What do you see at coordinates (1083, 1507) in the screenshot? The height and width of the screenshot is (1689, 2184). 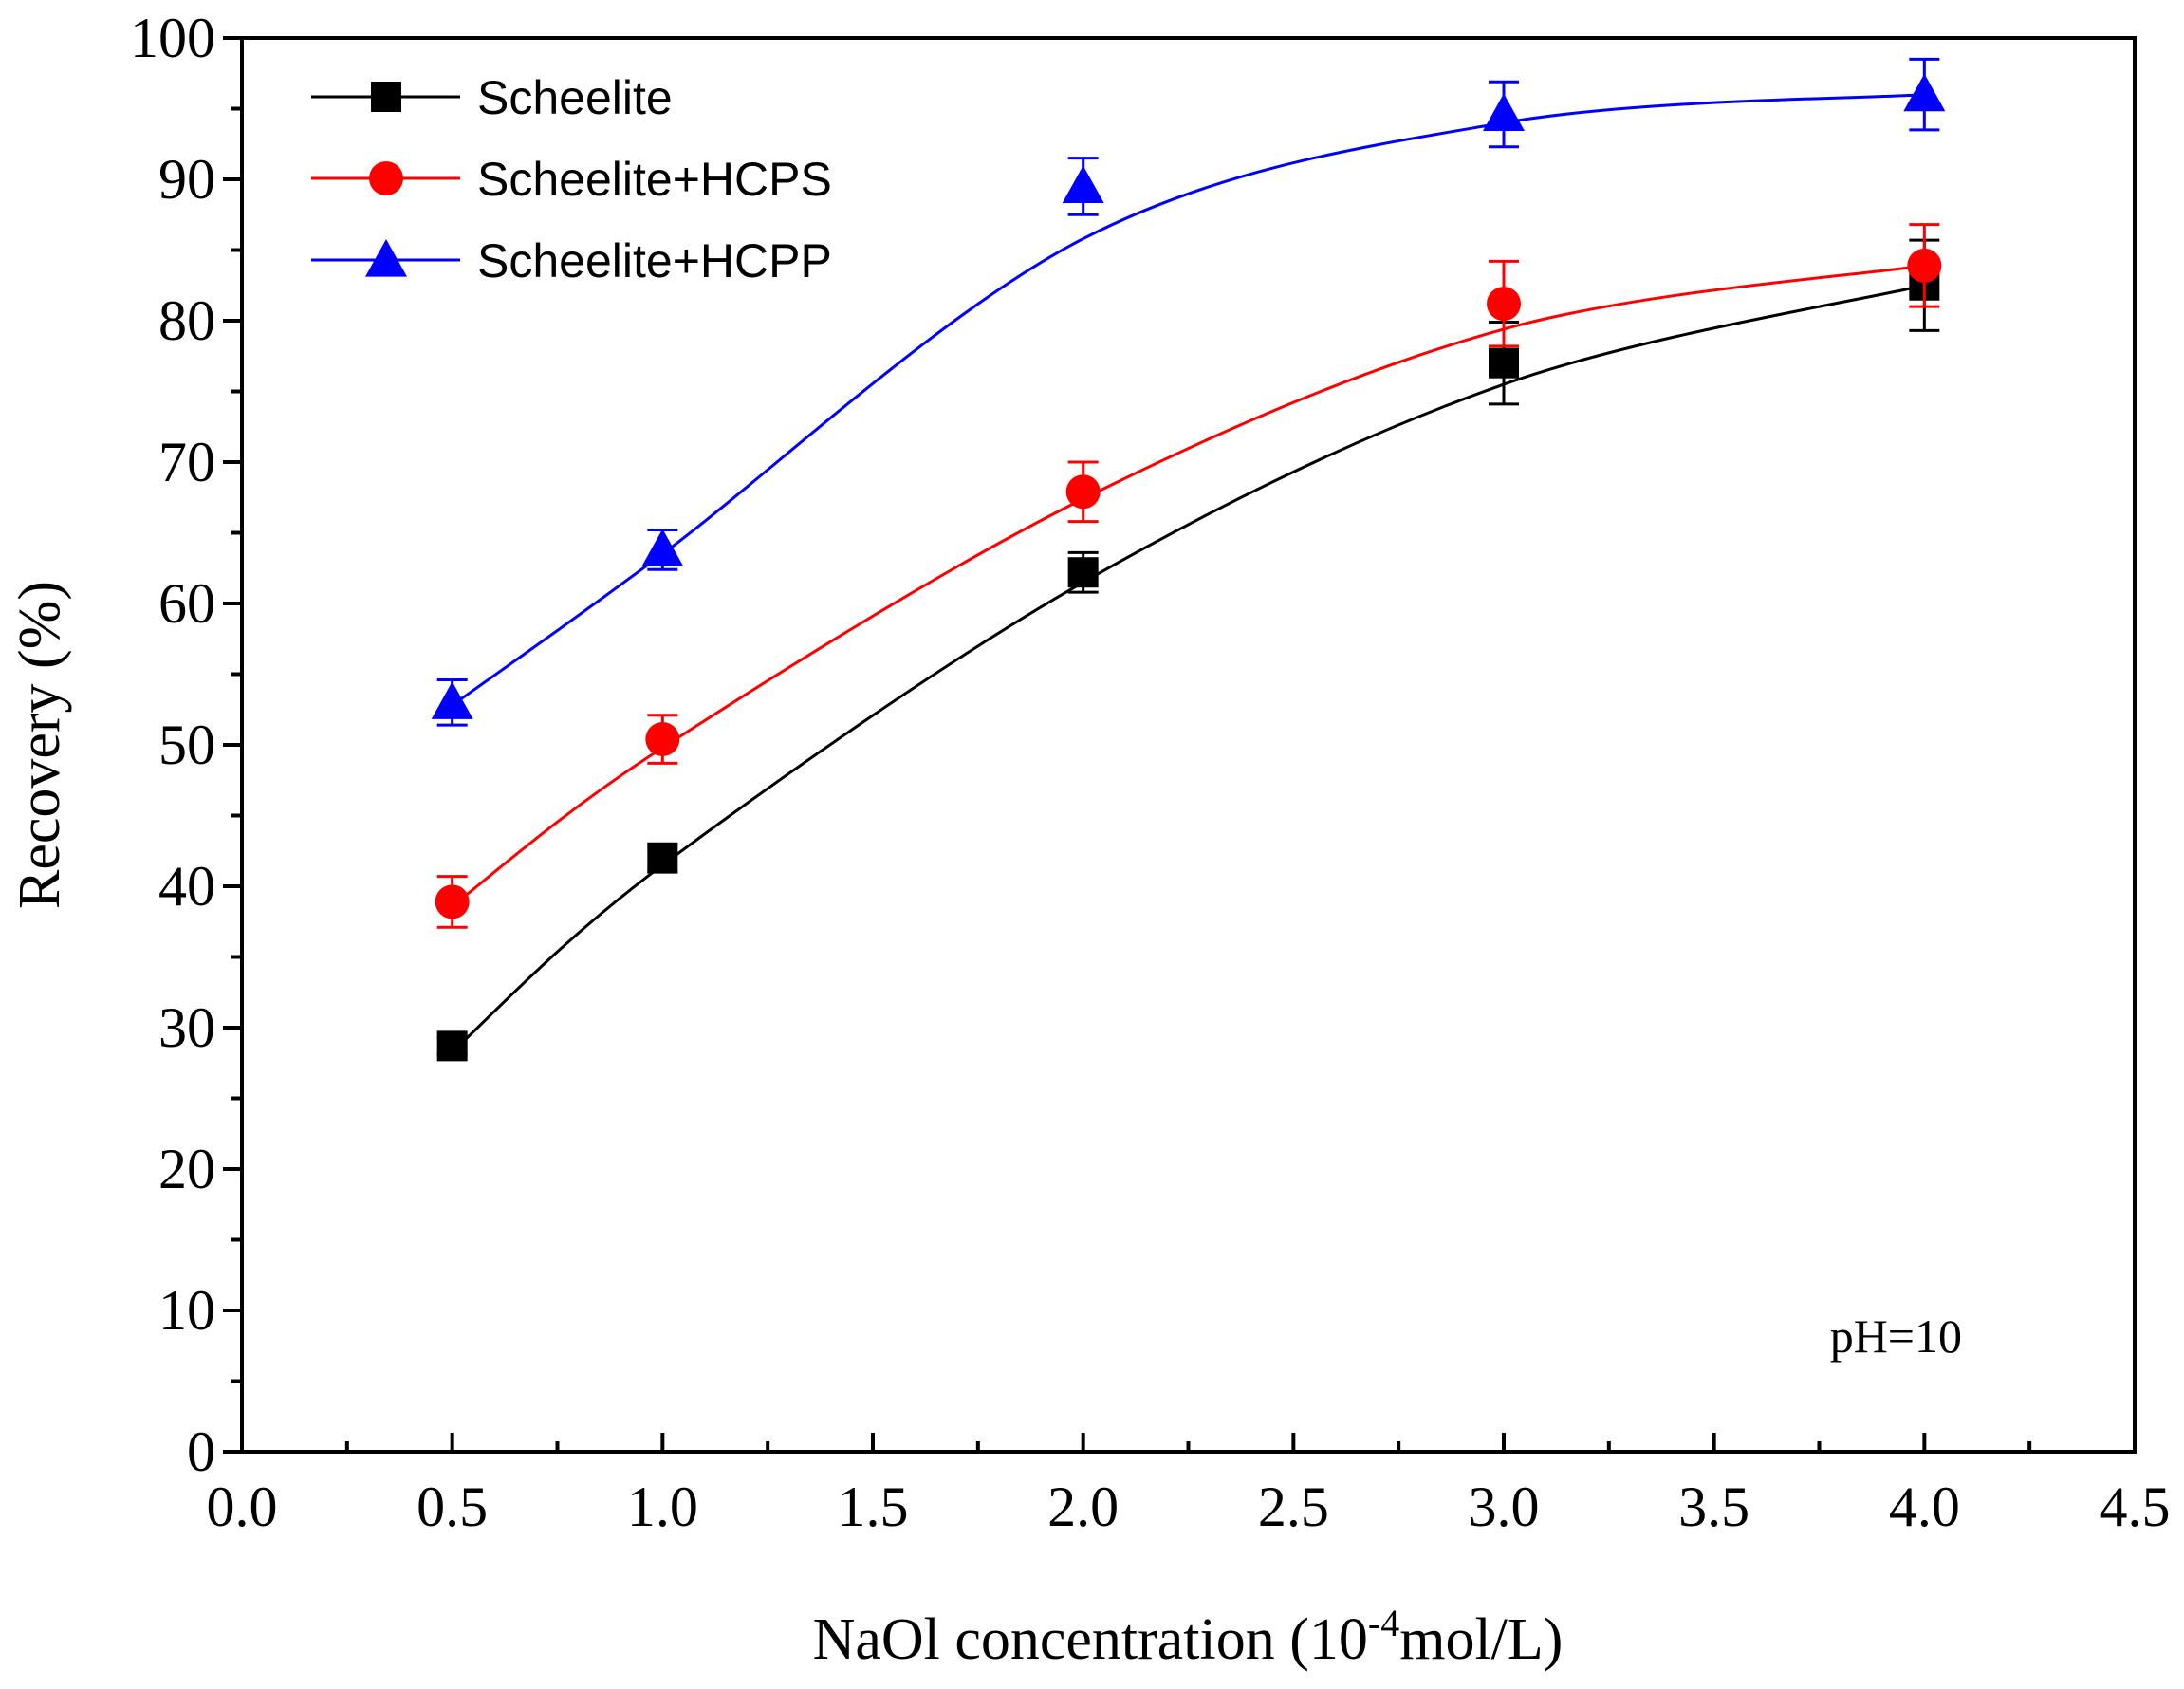 I see `x-tick-label: 2.0` at bounding box center [1083, 1507].